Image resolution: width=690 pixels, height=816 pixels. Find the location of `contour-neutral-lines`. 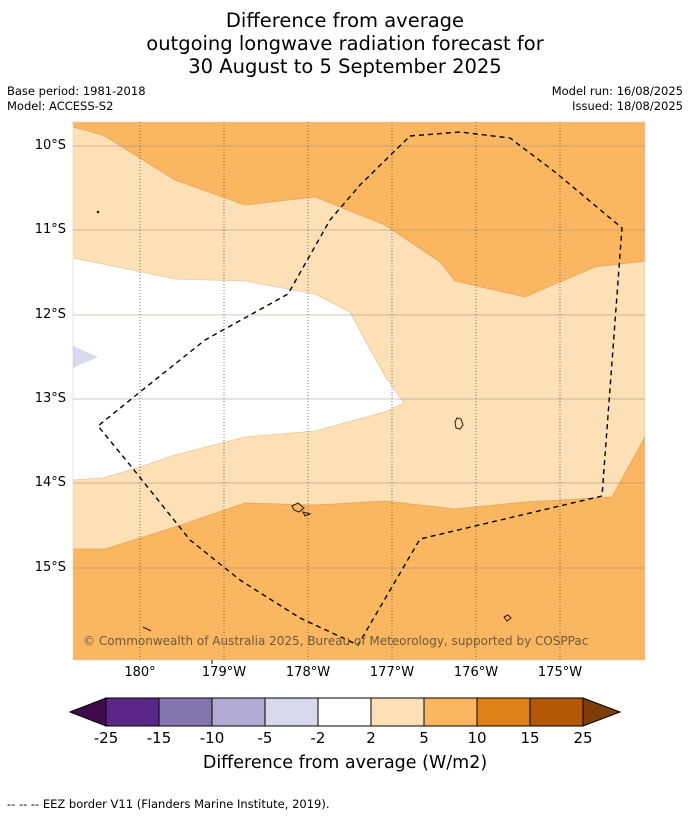

contour-neutral-lines is located at coordinates (239, 369).